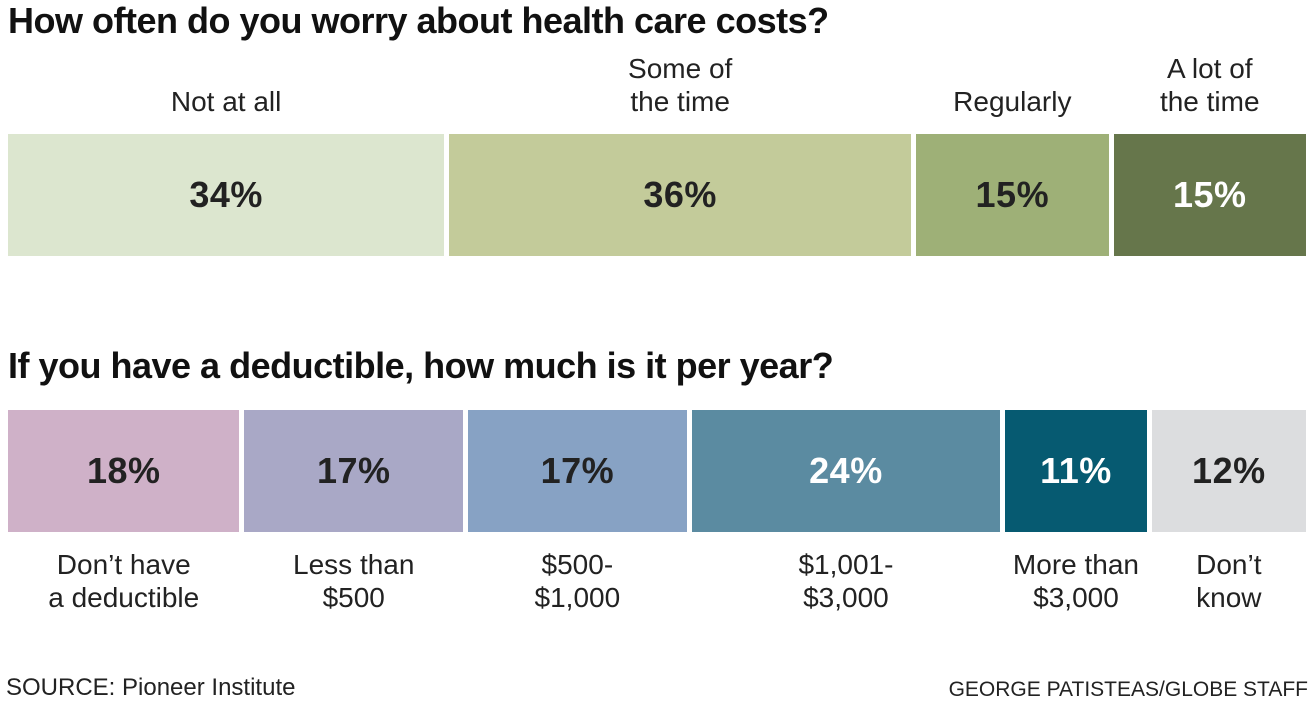 The width and height of the screenshot is (1312, 708). I want to click on chart-2-category-label-4: $1,001- $3,000, so click(846, 581).